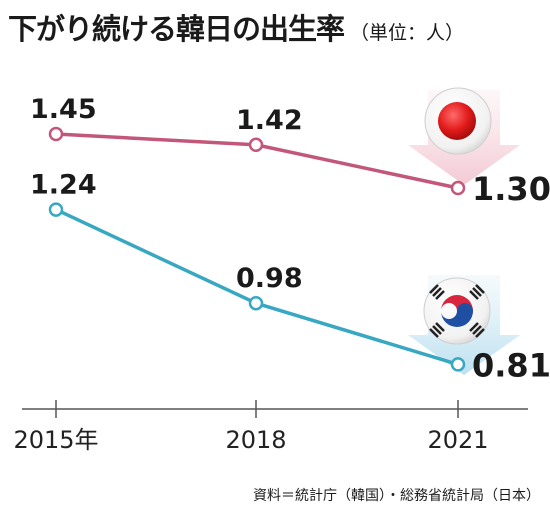 The width and height of the screenshot is (550, 515). Describe the element at coordinates (55, 440) in the screenshot. I see `x-tick-label: 2015年` at that location.